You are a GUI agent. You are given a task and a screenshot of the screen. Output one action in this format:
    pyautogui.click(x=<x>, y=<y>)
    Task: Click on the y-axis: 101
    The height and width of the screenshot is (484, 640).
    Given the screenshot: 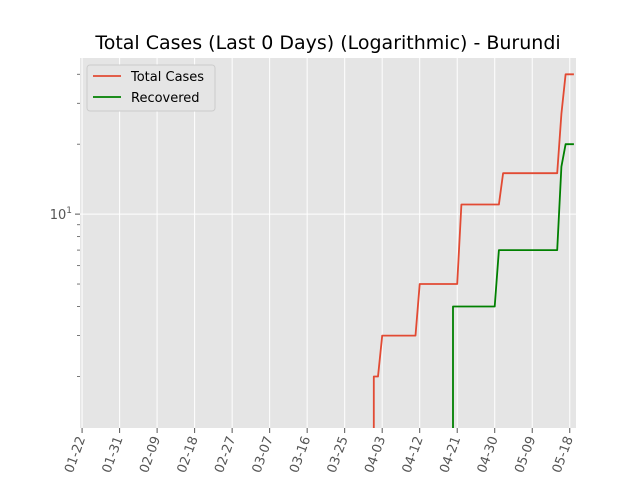 What is the action you would take?
    pyautogui.click(x=65, y=214)
    